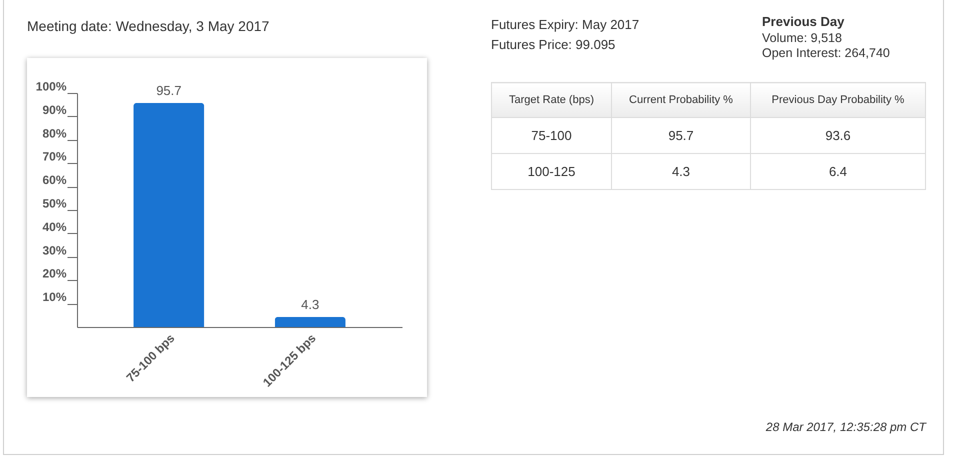  Describe the element at coordinates (681, 100) in the screenshot. I see `text: Current Probability %` at that location.